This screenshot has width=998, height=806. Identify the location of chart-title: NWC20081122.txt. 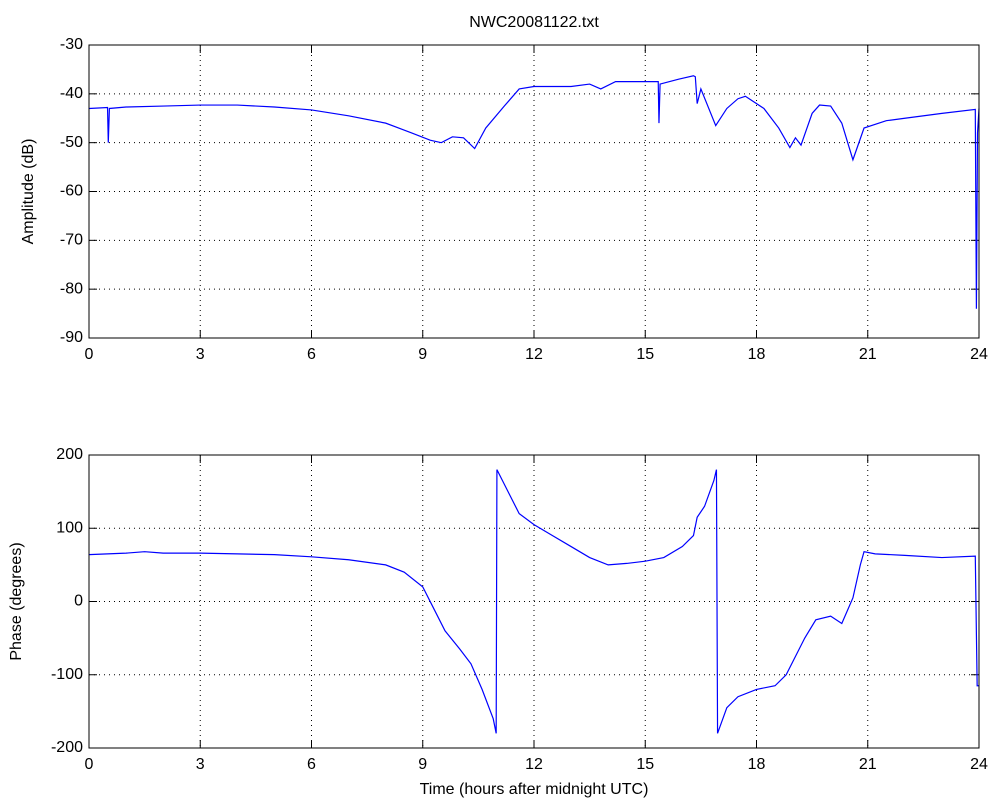
(534, 22).